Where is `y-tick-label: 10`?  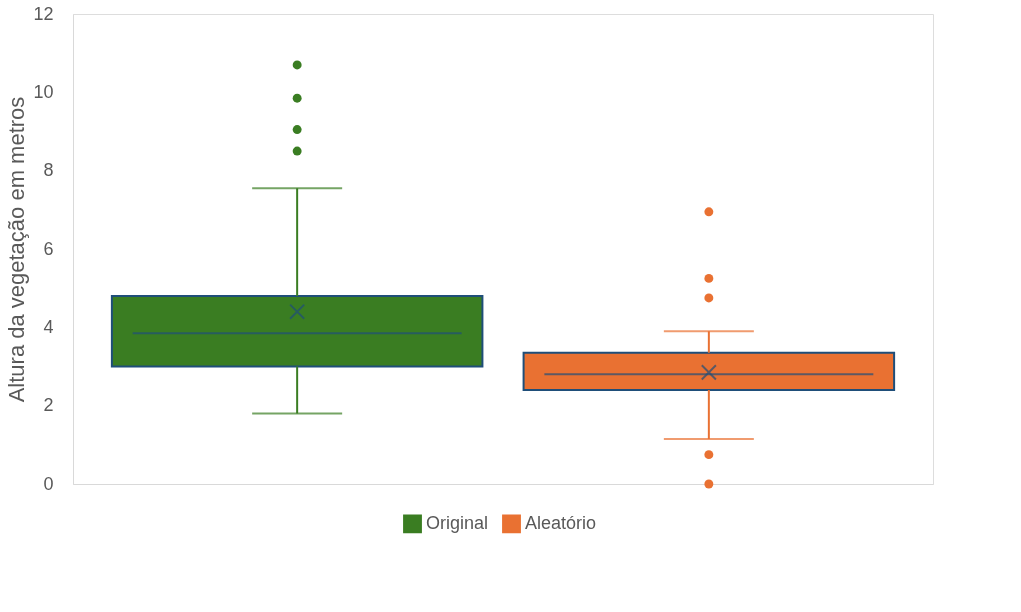 y-tick-label: 10 is located at coordinates (43, 91).